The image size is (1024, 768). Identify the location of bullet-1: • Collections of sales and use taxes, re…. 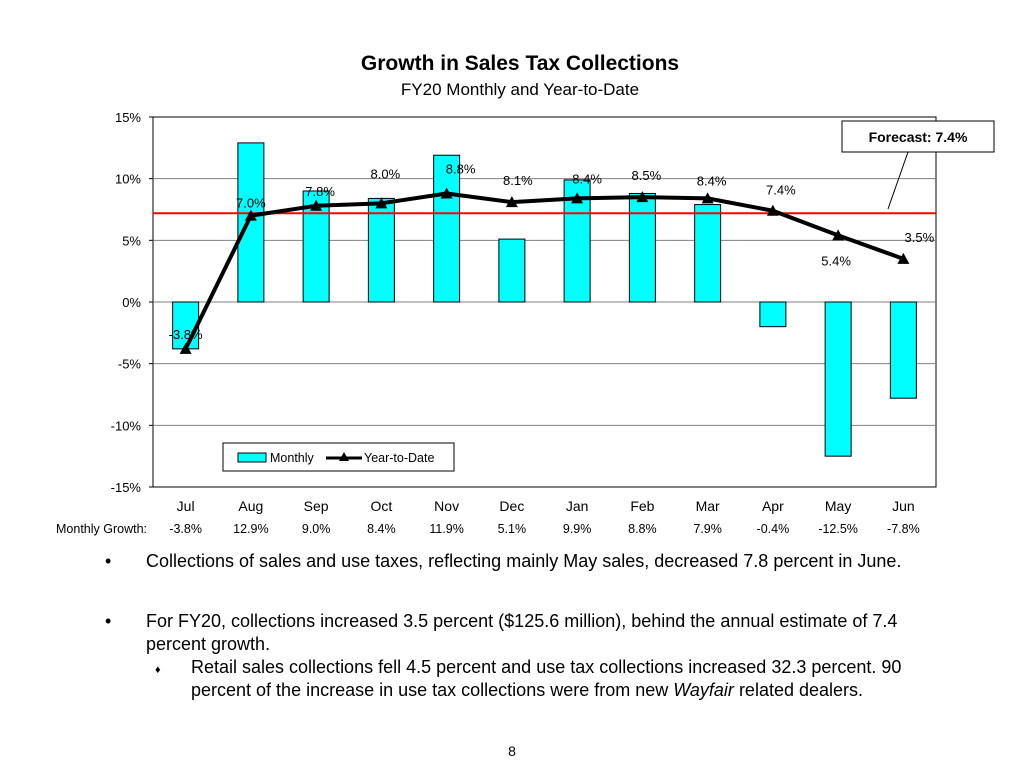
(515, 561).